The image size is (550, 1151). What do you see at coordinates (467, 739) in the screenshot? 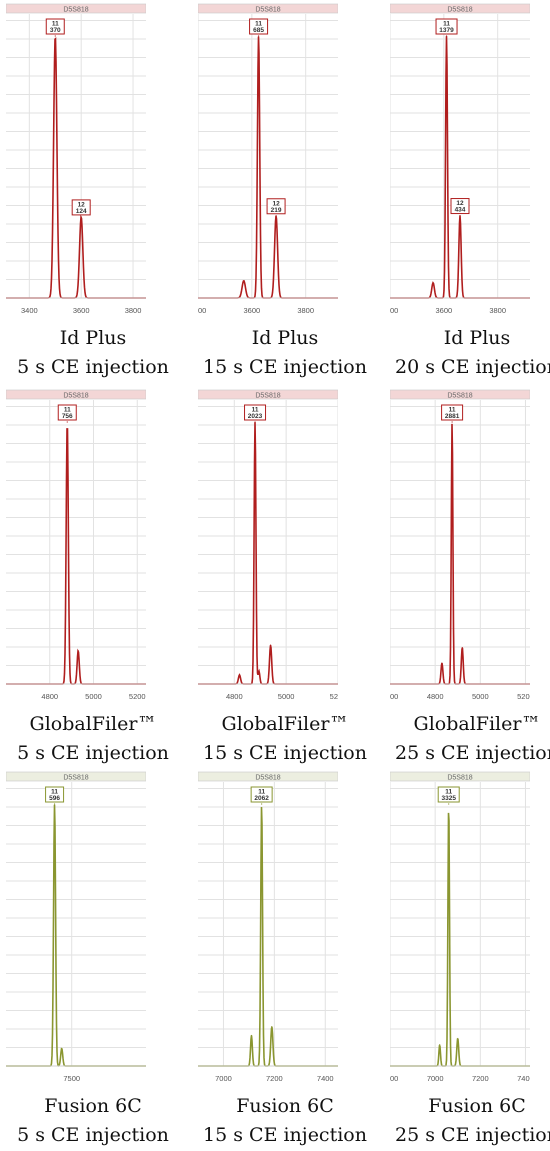
I see `panel-caption: GlobalFiler™ 25 s CE injection` at bounding box center [467, 739].